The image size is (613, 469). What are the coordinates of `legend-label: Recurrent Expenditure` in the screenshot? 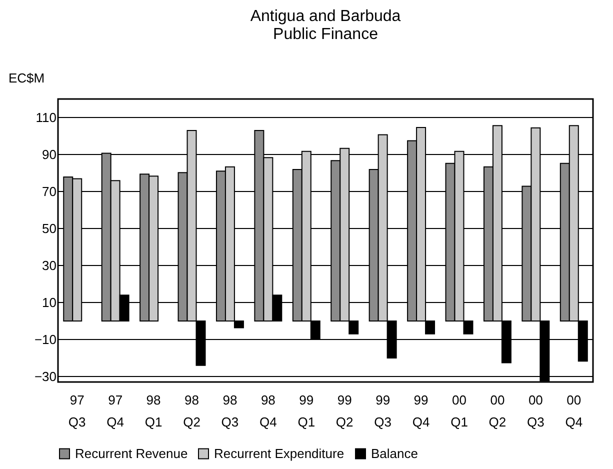 It's located at (279, 453).